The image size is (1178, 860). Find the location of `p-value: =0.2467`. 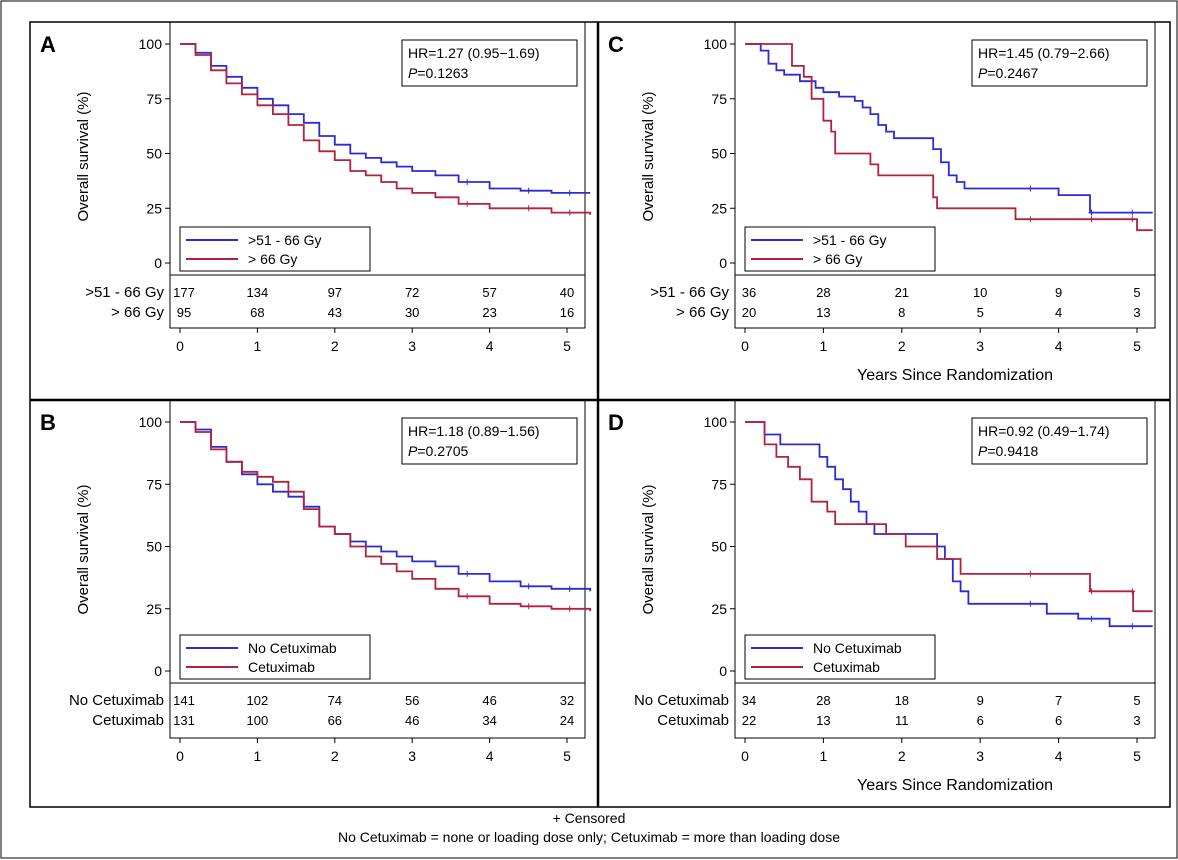

p-value: =0.2467 is located at coordinates (1012, 73).